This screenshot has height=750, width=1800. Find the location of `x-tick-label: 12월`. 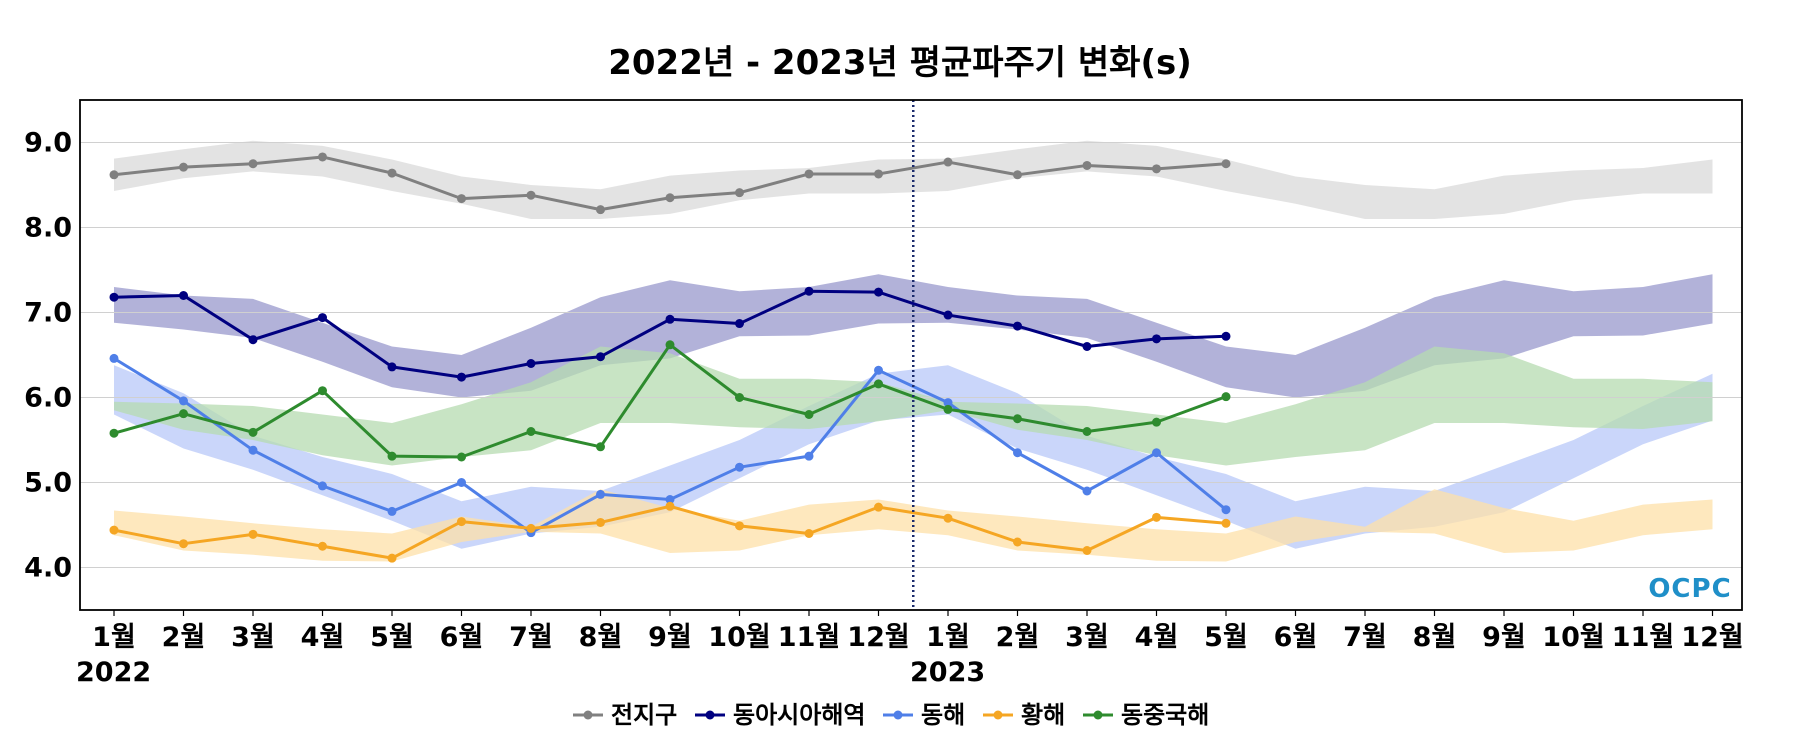

x-tick-label: 12월 is located at coordinates (1712, 637).